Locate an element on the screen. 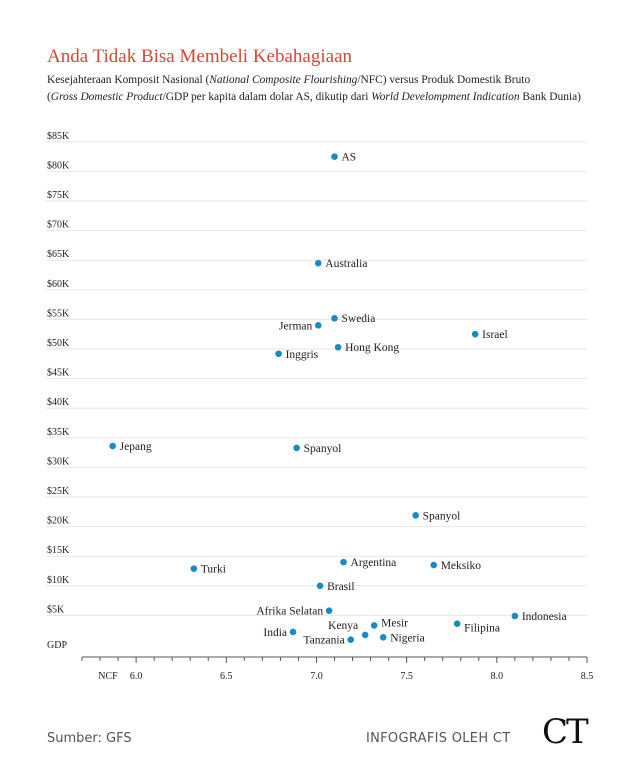  data-point-label: Jerman is located at coordinates (295, 326).